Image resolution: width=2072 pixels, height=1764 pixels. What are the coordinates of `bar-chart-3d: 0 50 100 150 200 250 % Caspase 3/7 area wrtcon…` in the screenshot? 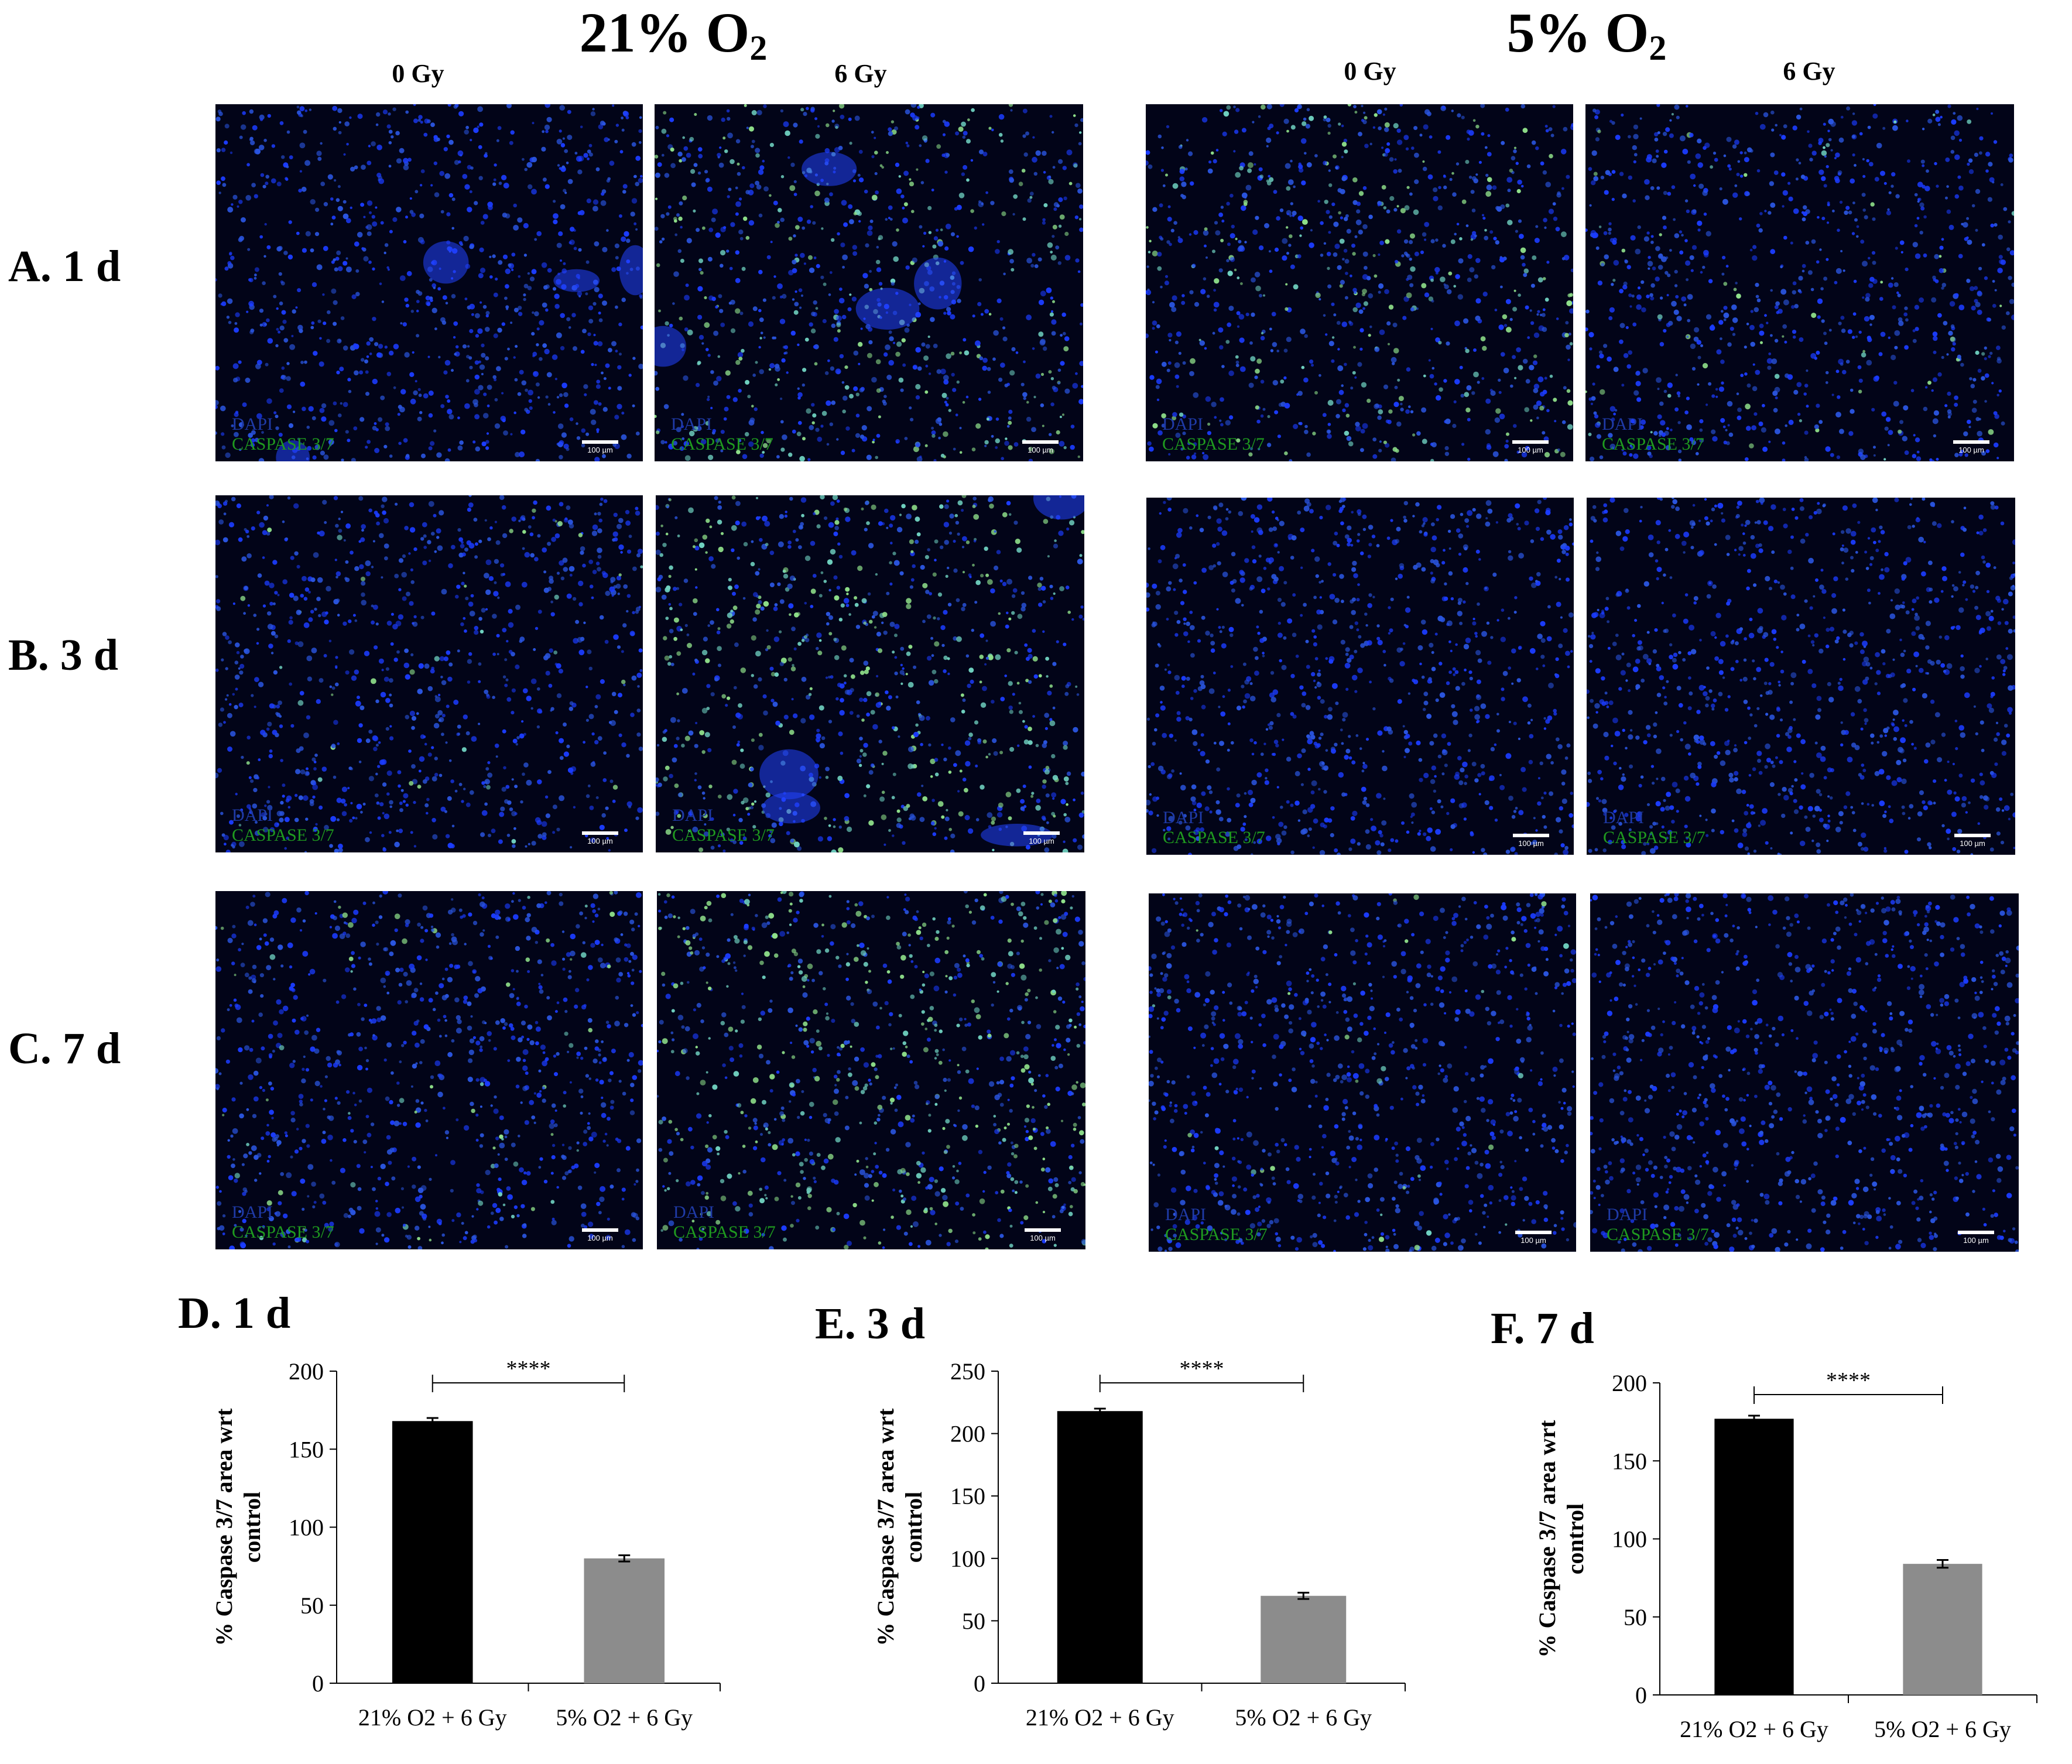 It's located at (1139, 1544).